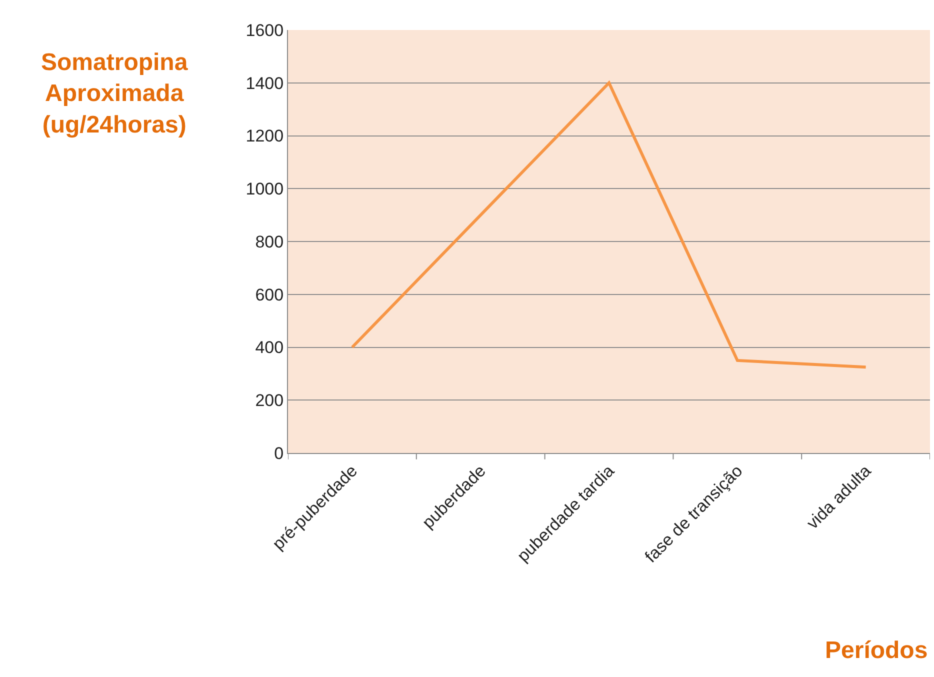 This screenshot has height=677, width=934. Describe the element at coordinates (265, 30) in the screenshot. I see `y-tick-label: 1600` at that location.